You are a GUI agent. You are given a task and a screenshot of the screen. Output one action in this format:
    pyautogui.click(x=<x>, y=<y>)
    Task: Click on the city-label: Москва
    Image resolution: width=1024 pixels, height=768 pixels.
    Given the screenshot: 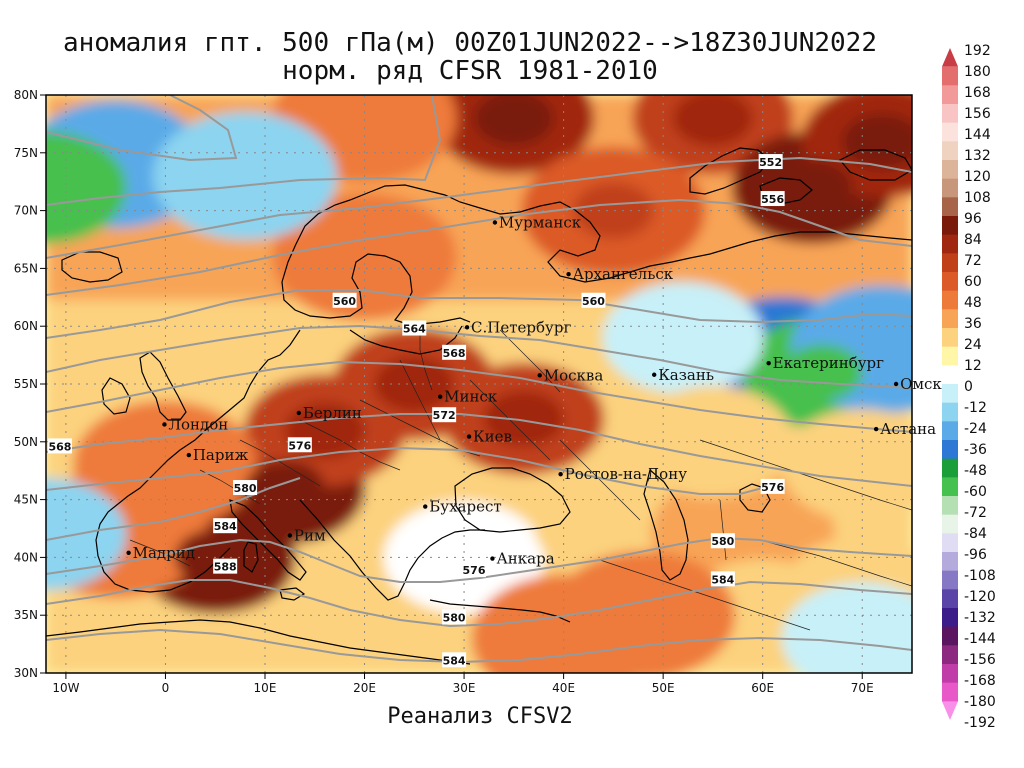 What is the action you would take?
    pyautogui.click(x=574, y=375)
    